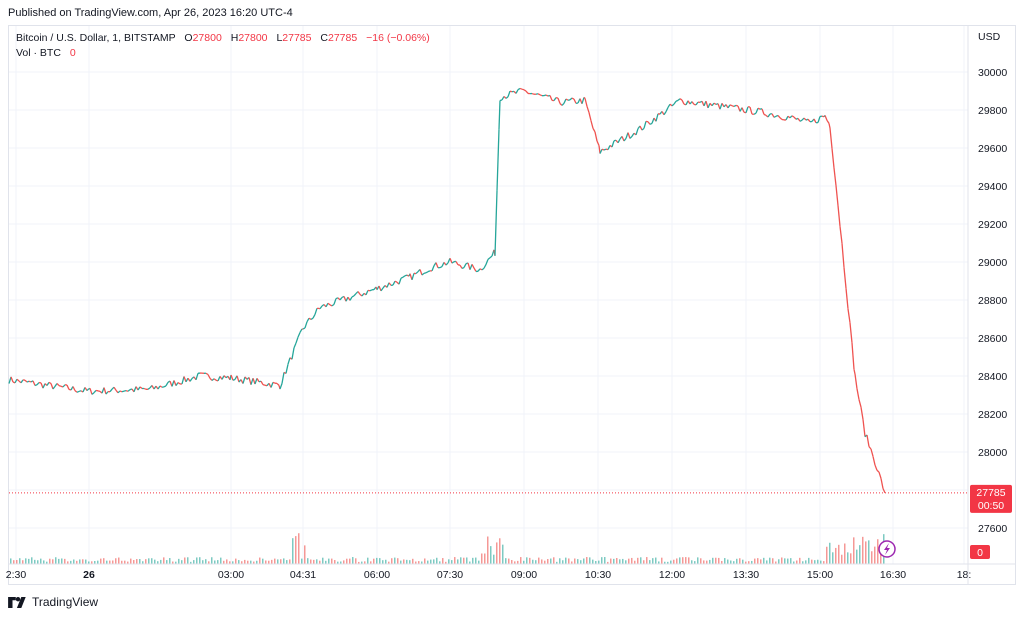 The width and height of the screenshot is (1024, 617). Describe the element at coordinates (980, 553) in the screenshot. I see `volume-badge-value: 0` at that location.